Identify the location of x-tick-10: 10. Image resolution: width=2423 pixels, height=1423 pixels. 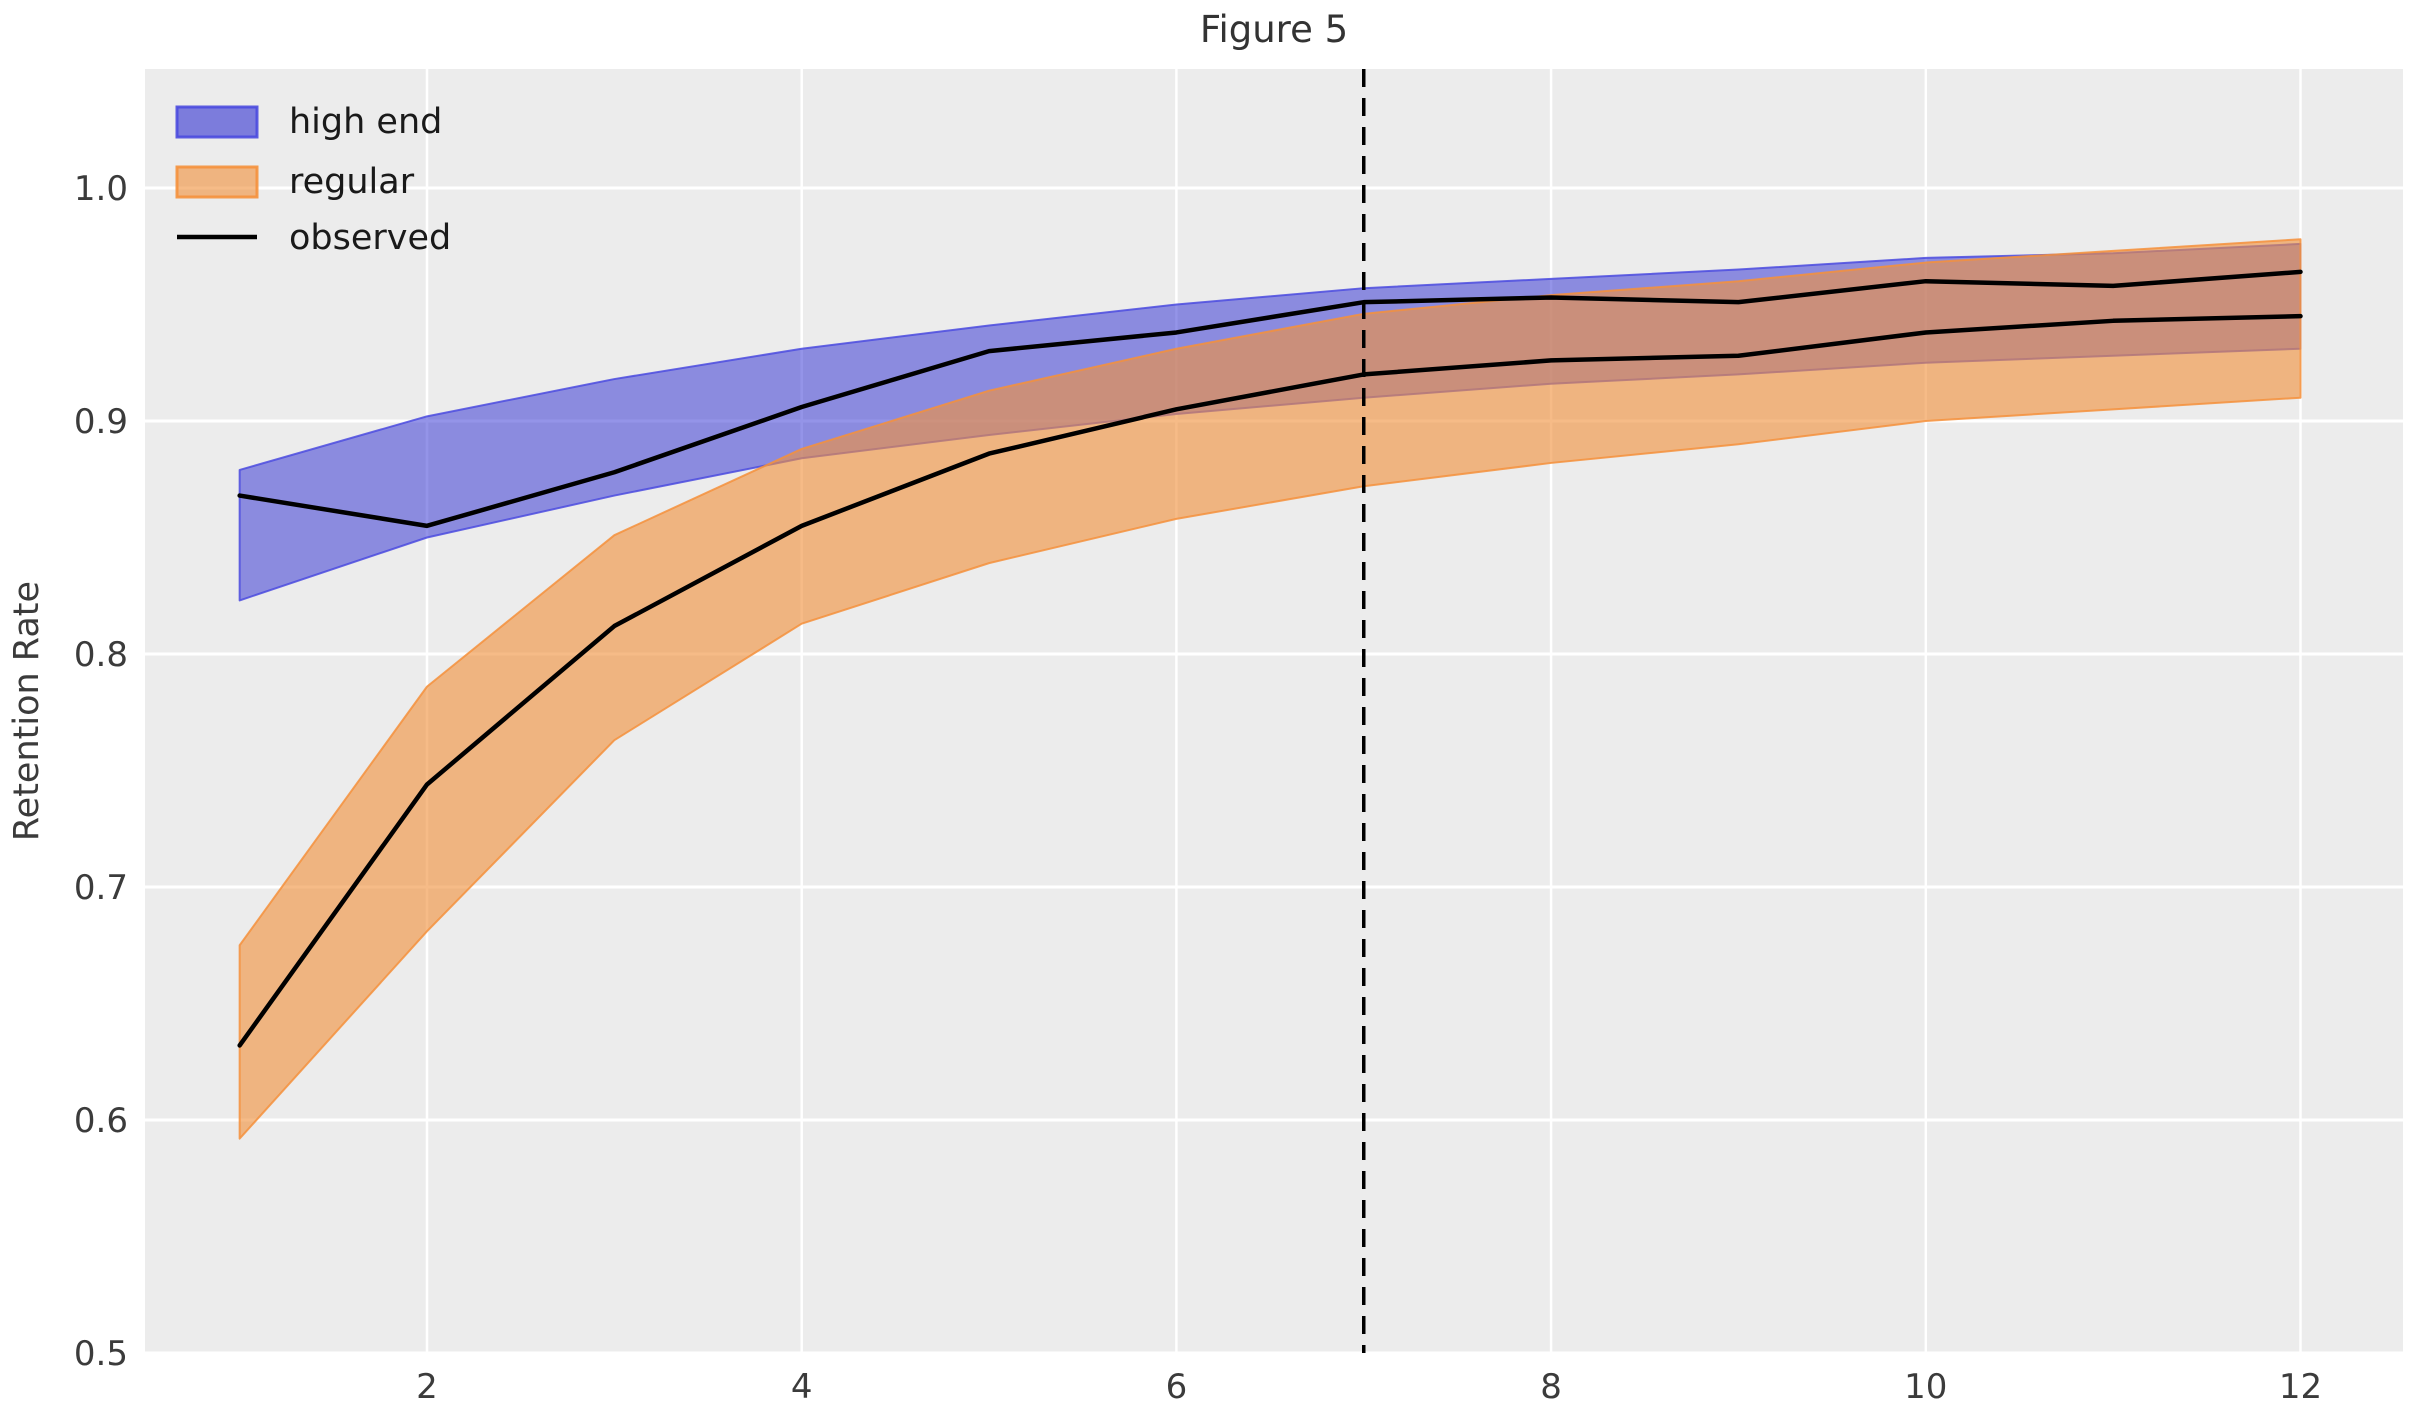
(1925, 1387).